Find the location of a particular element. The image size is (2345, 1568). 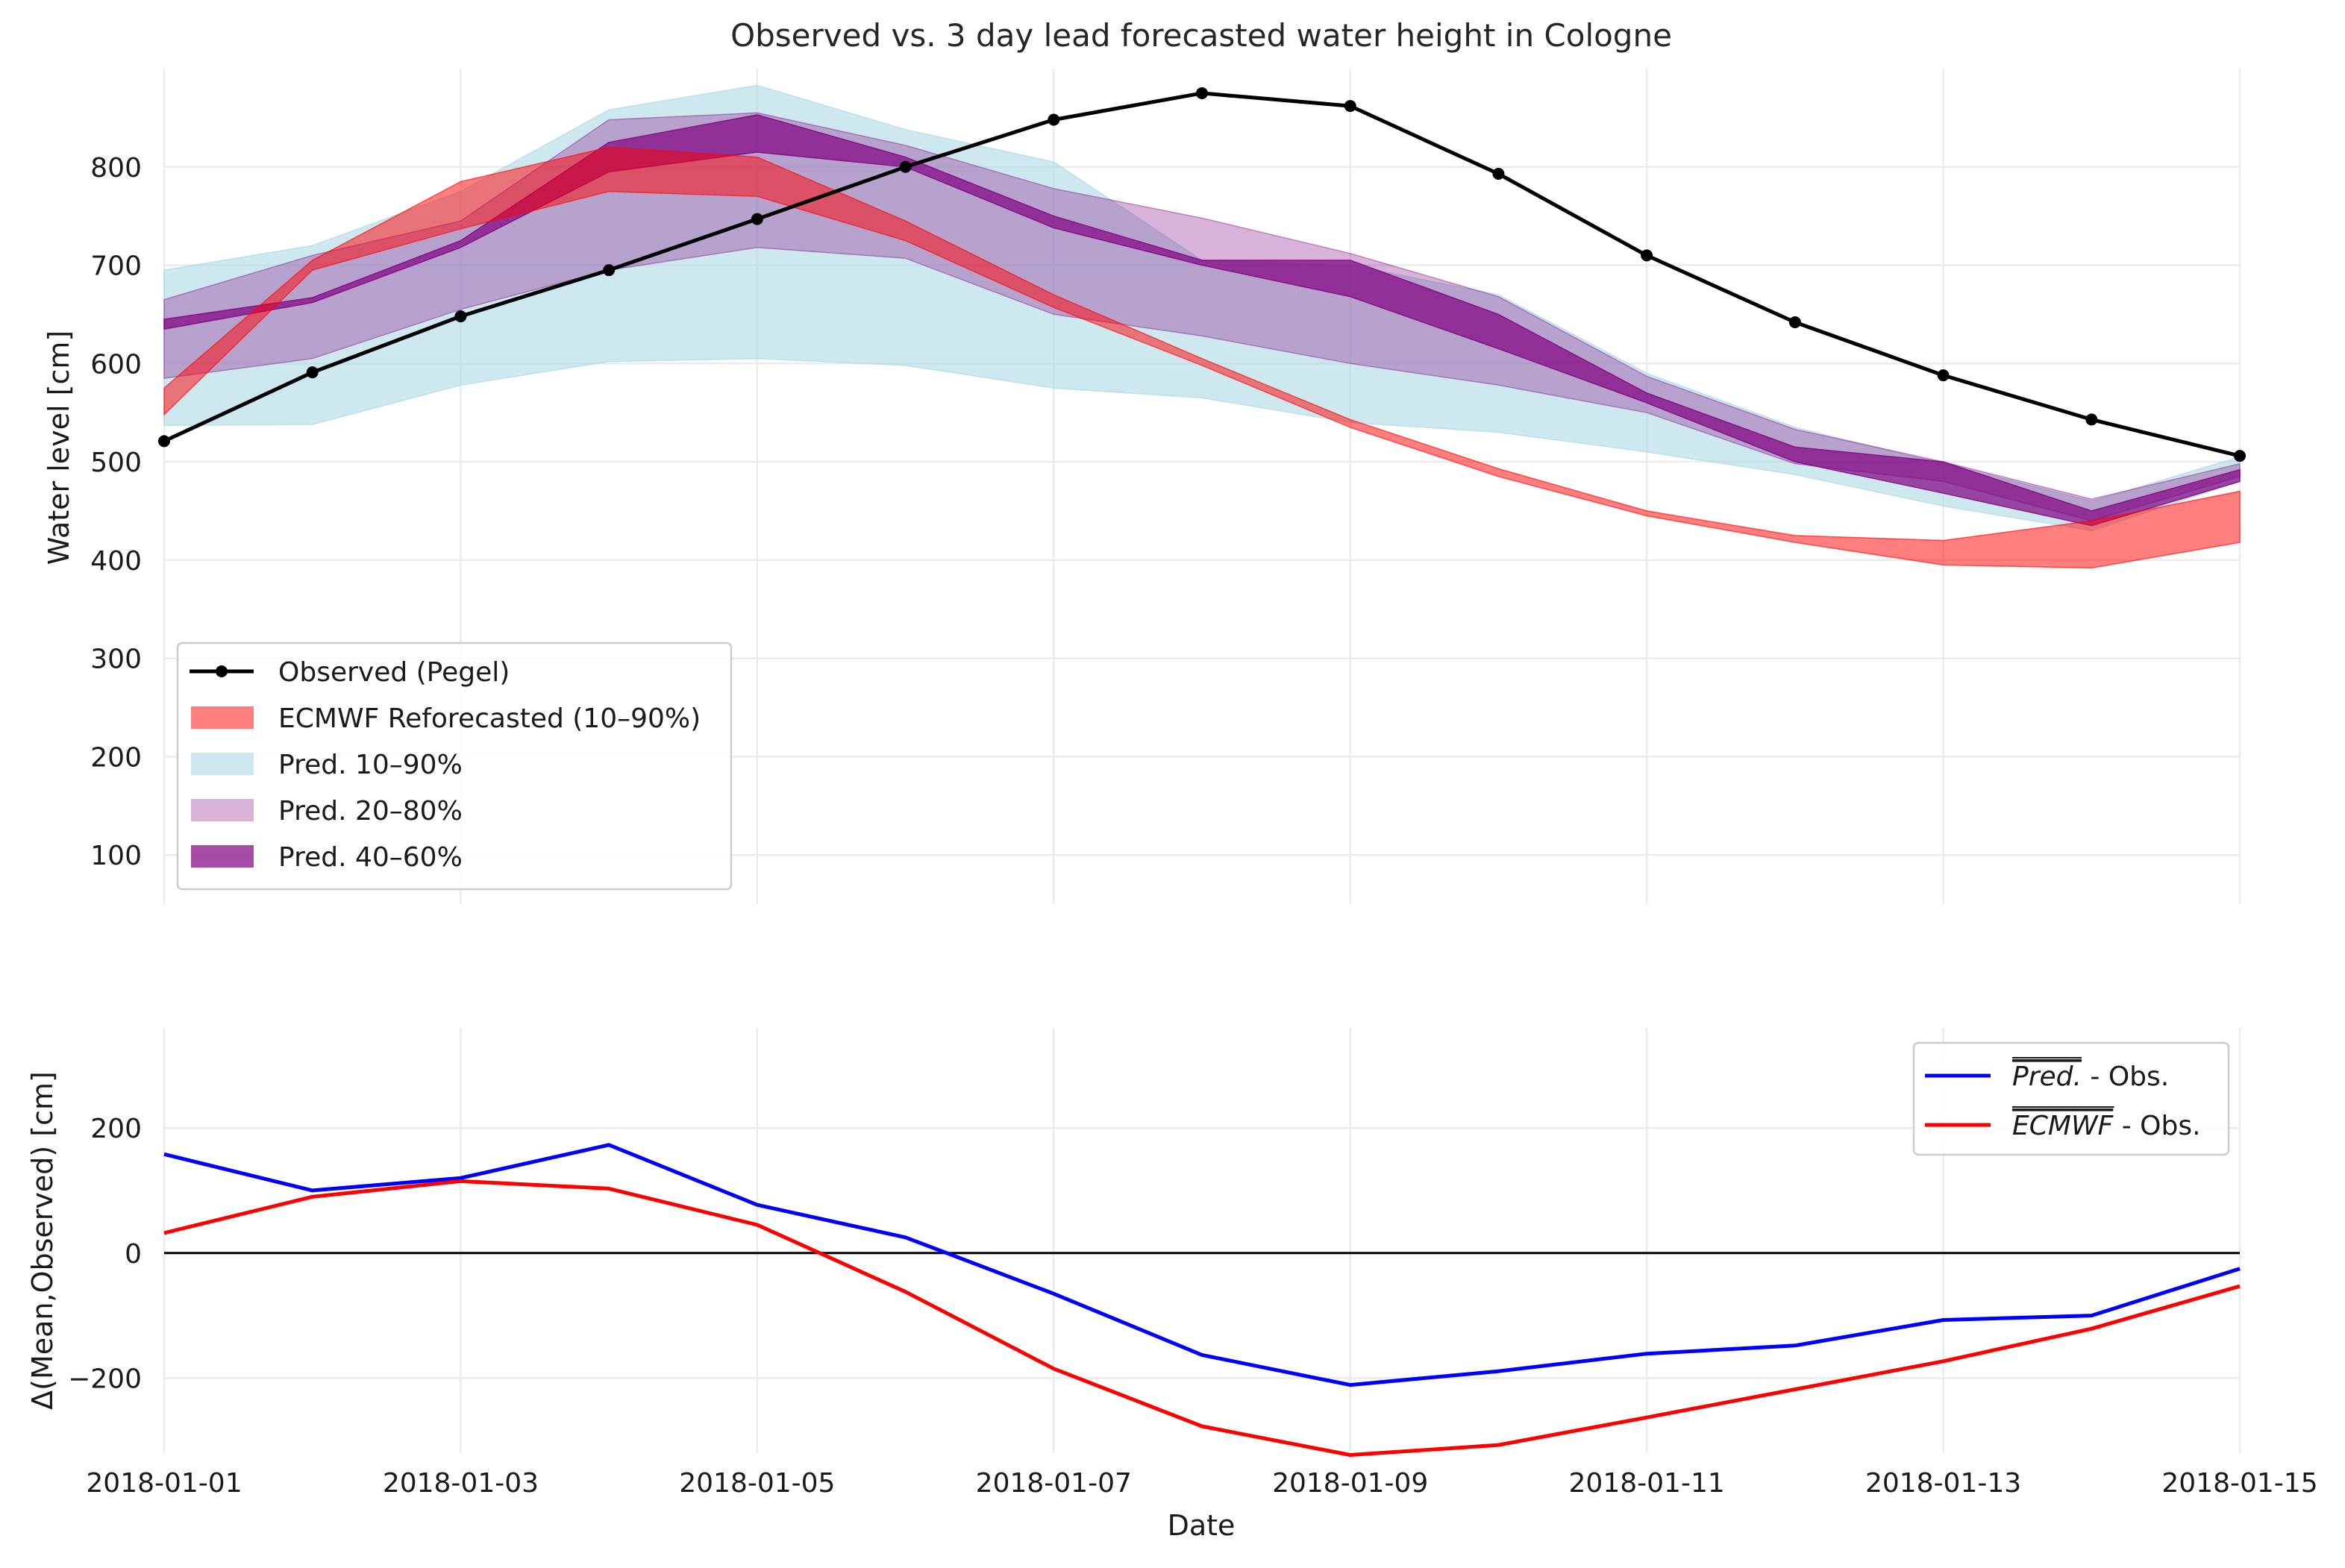

bottom-y-tick-label: 0 is located at coordinates (133, 1254).